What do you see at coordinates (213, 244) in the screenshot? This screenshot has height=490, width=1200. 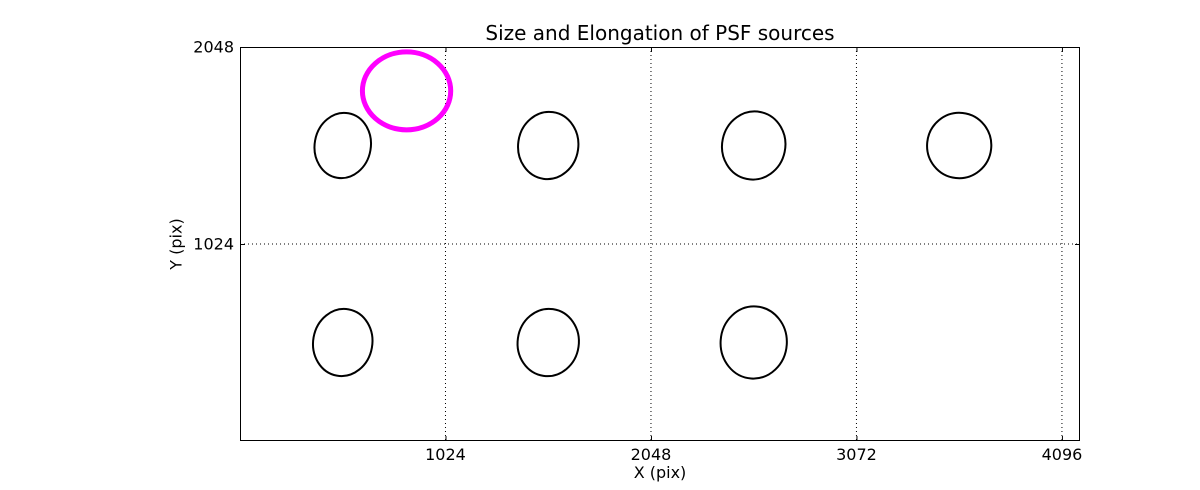 I see `y-tick-label: 1024` at bounding box center [213, 244].